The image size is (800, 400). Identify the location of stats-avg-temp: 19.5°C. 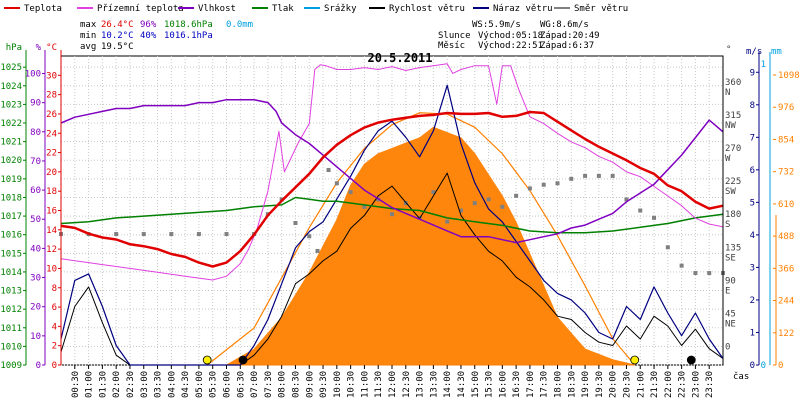
(117, 47).